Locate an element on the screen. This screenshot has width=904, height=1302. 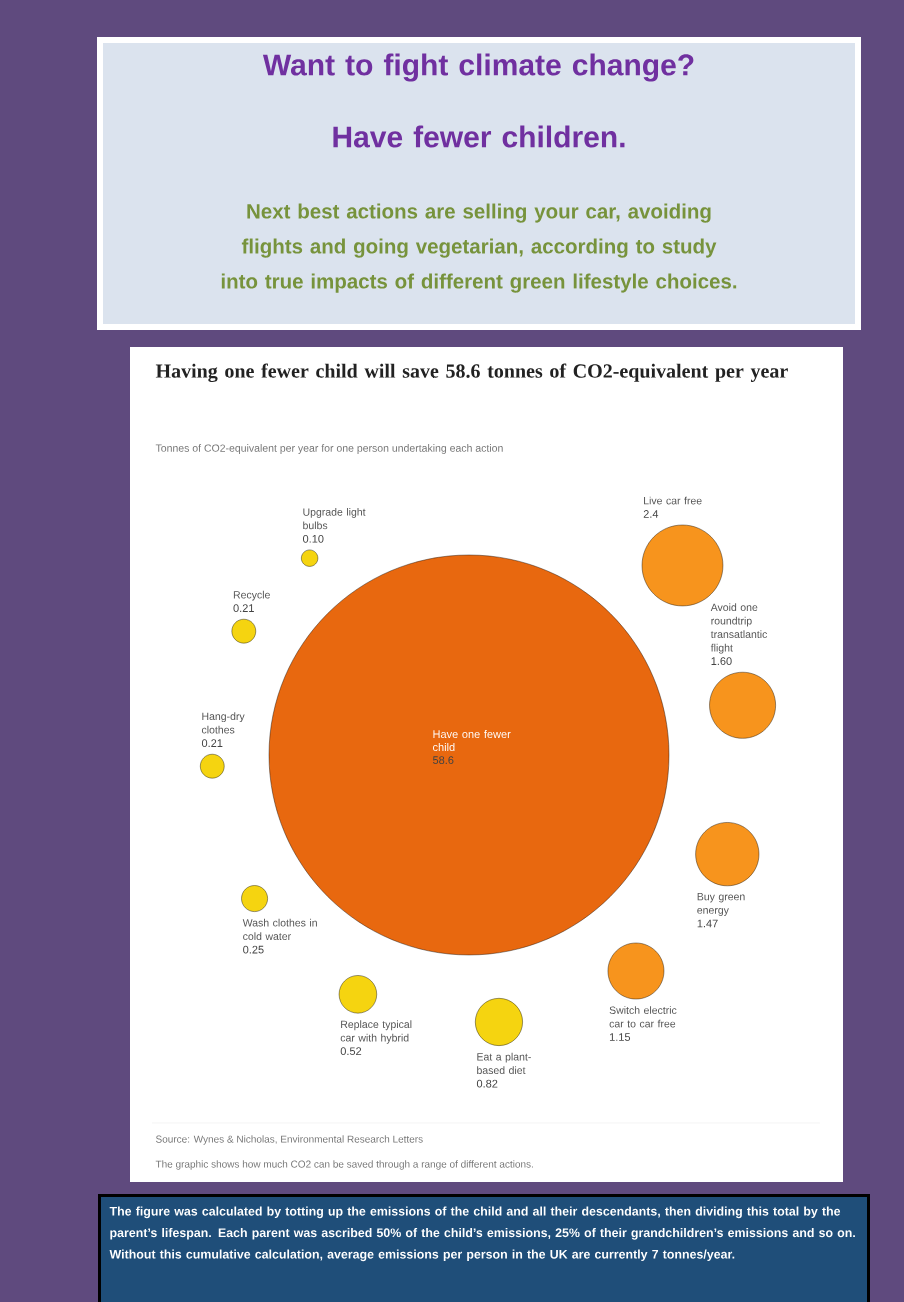
data-label: 2.4 is located at coordinates (651, 514).